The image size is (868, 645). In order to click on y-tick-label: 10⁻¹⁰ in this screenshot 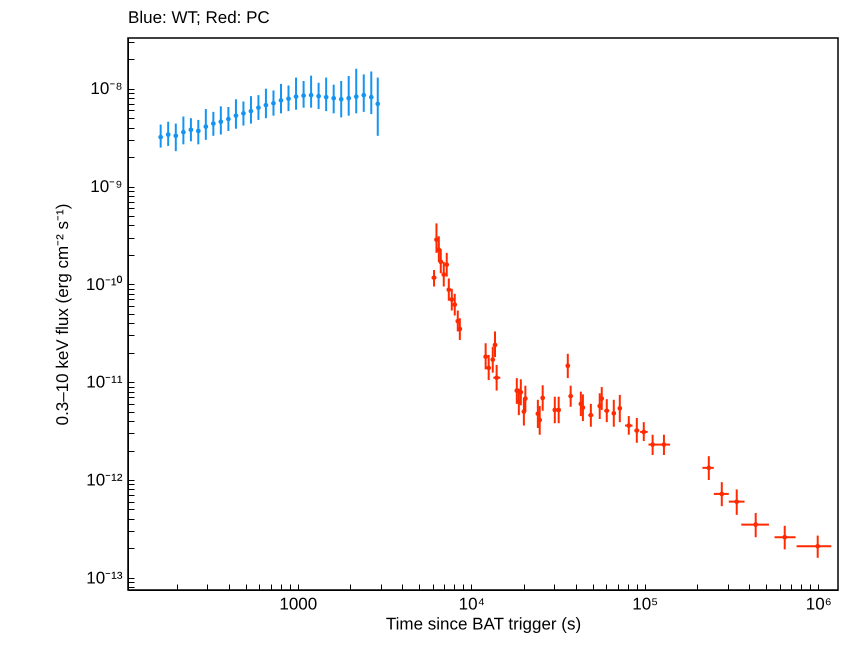, I will do `click(104, 284)`.